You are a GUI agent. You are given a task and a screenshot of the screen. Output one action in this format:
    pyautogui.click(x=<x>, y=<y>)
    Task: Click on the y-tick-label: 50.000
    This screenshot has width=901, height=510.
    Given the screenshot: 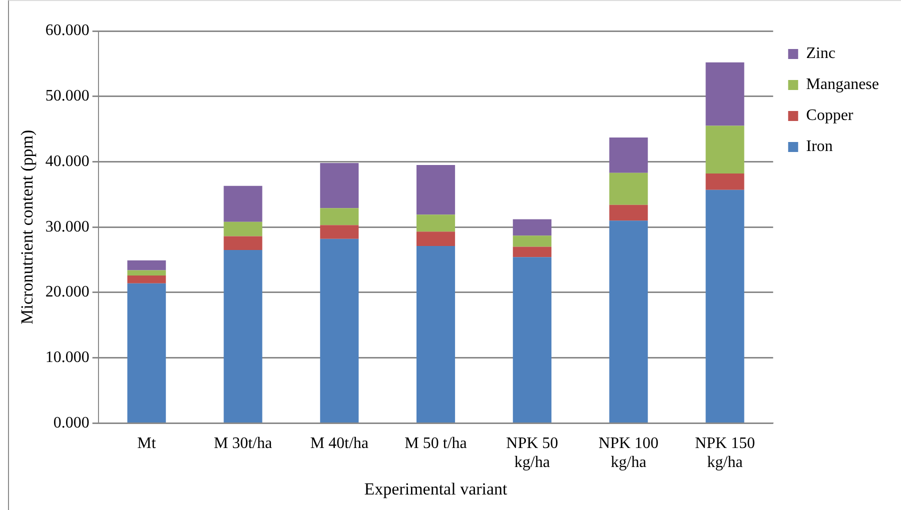 What is the action you would take?
    pyautogui.click(x=67, y=96)
    